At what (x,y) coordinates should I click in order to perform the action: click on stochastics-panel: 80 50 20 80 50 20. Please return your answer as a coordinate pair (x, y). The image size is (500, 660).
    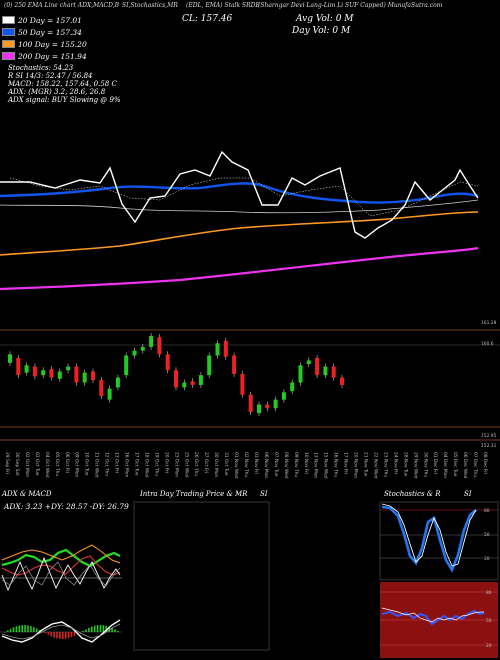
    Looking at the image, I should click on (439, 579).